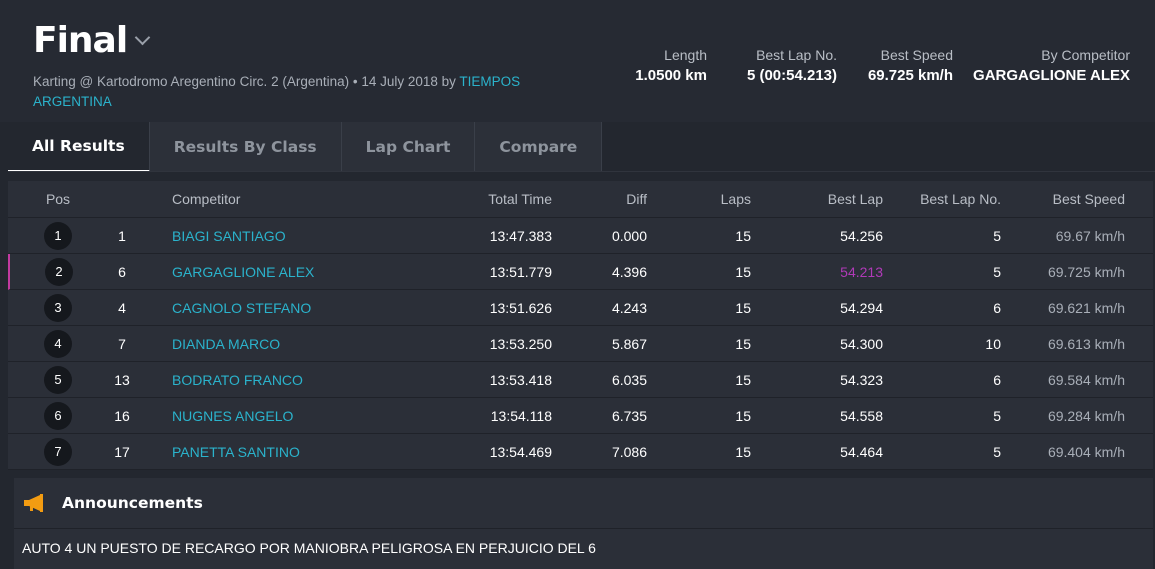 The width and height of the screenshot is (1155, 569). What do you see at coordinates (861, 451) in the screenshot?
I see `best-lap: 54.464` at bounding box center [861, 451].